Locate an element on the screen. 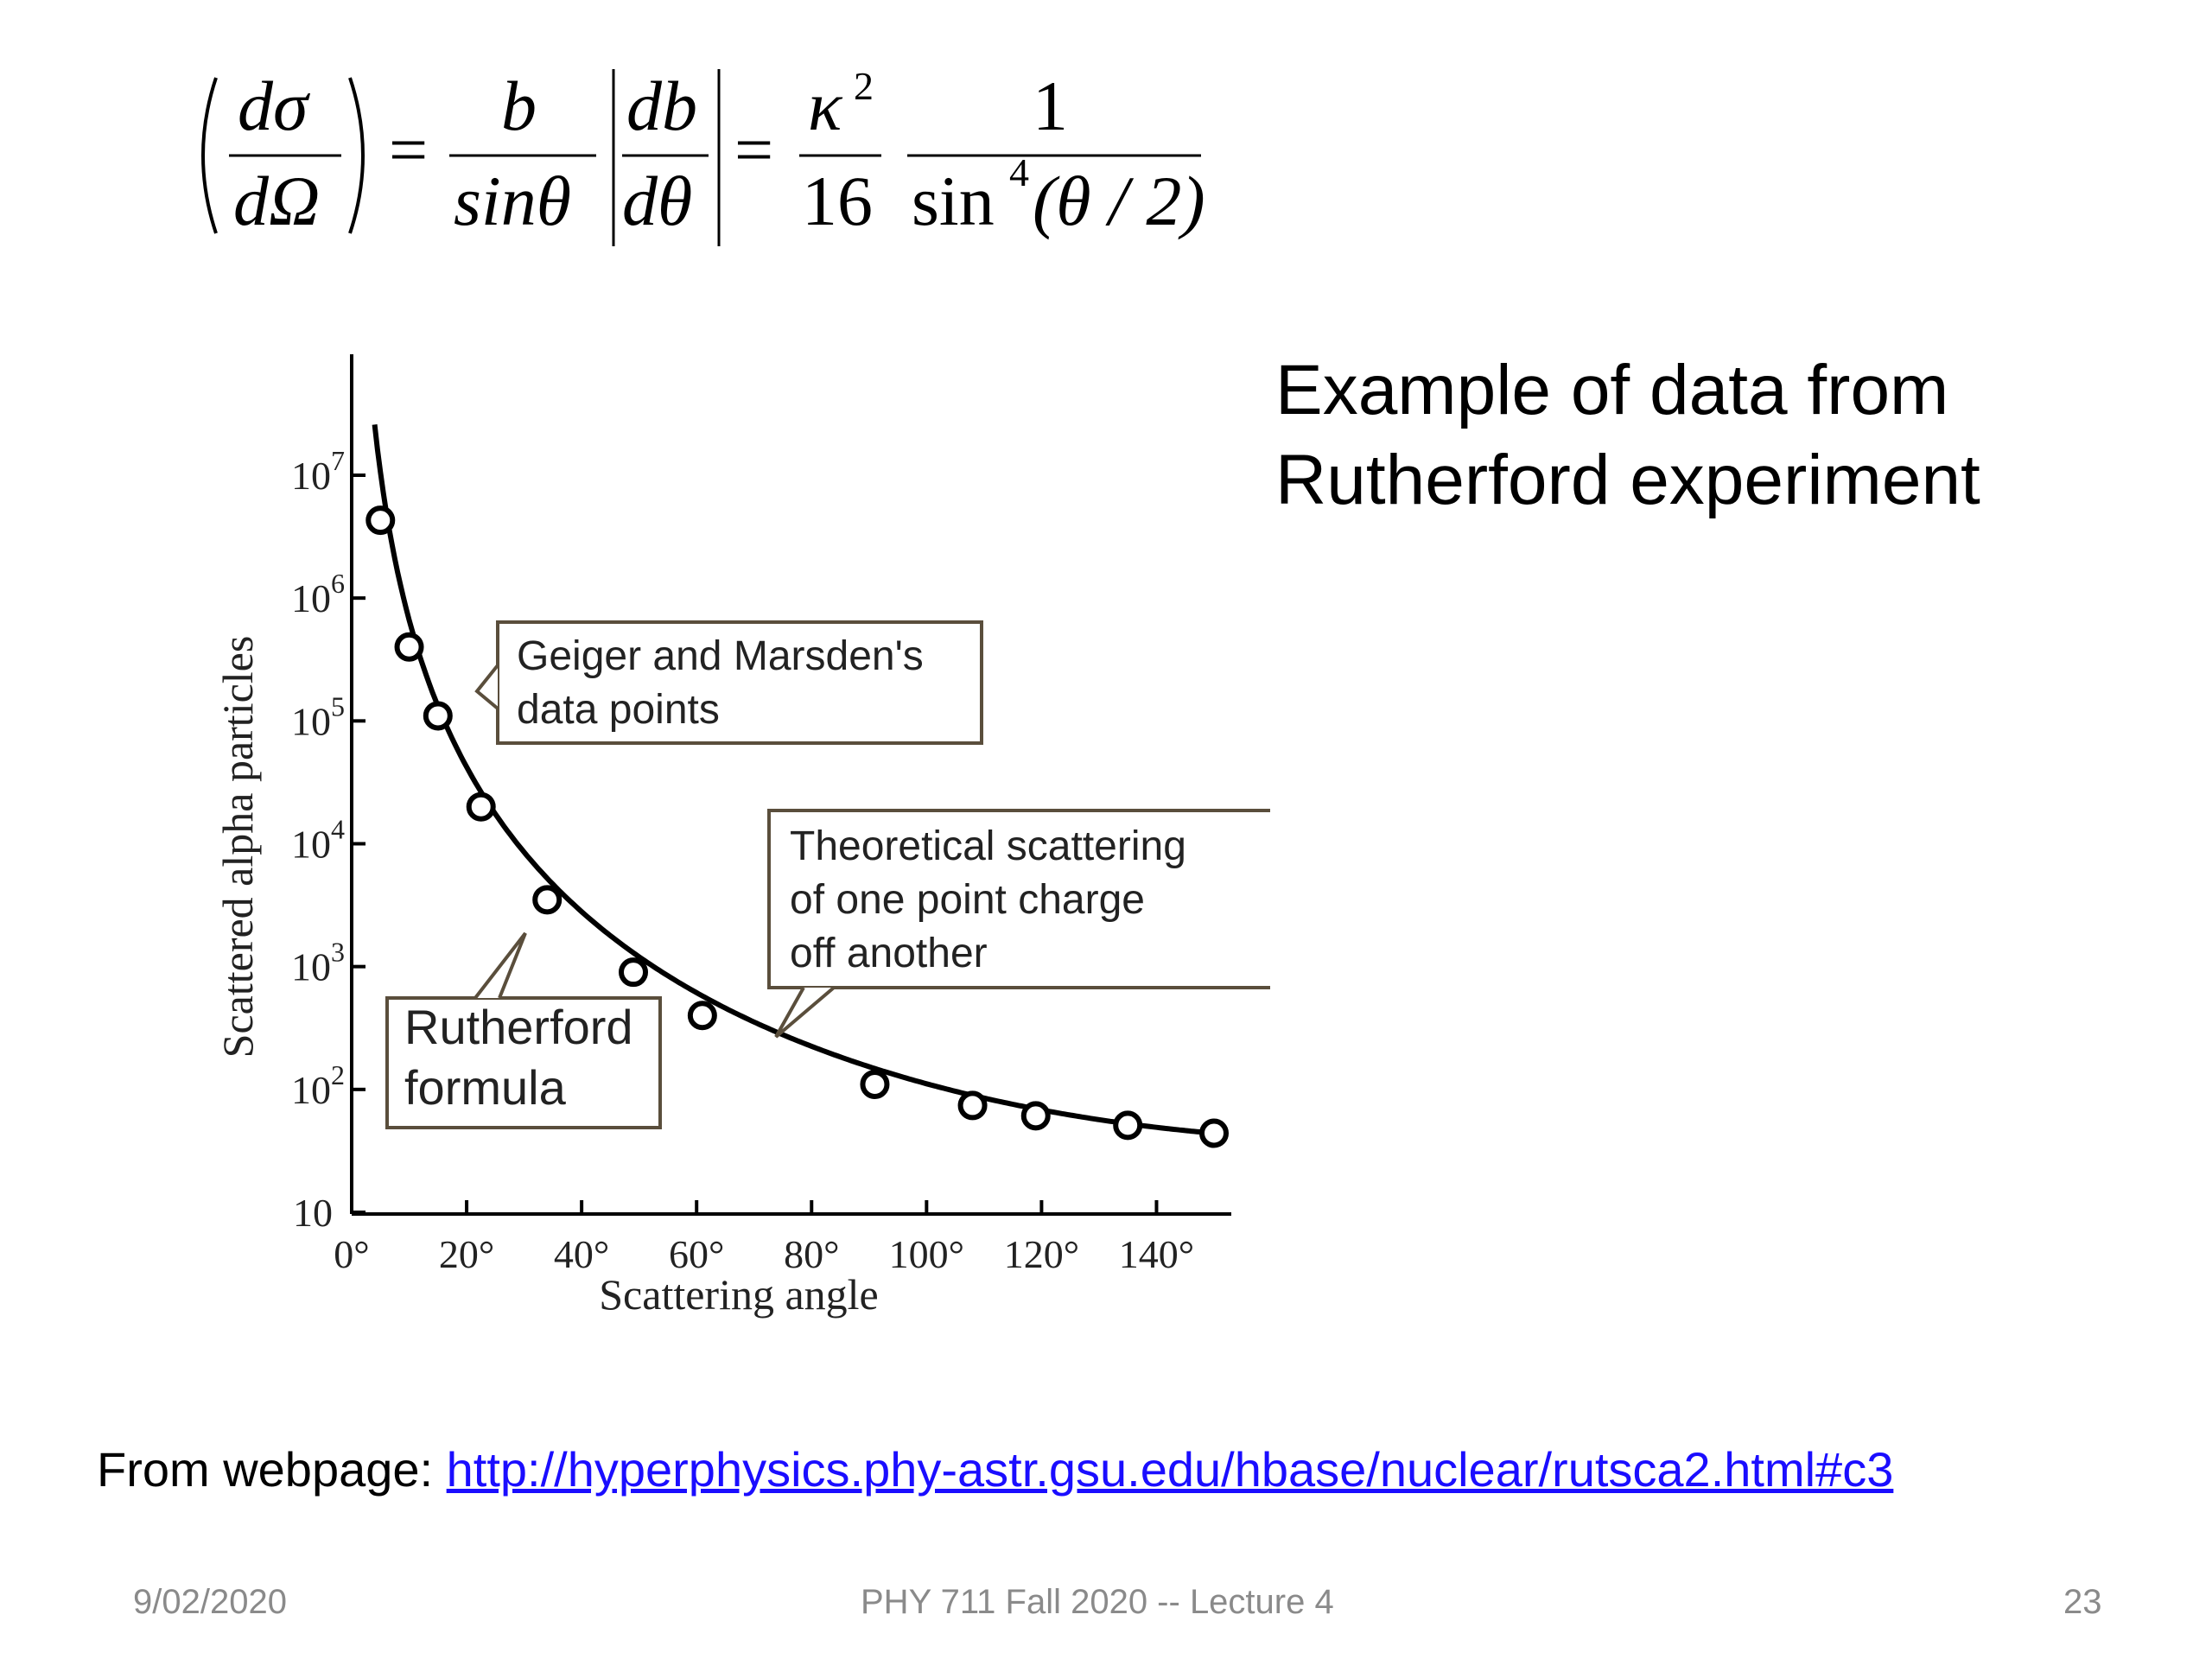 The height and width of the screenshot is (1659, 2212). annotation-text: of one point charge is located at coordinates (967, 900).